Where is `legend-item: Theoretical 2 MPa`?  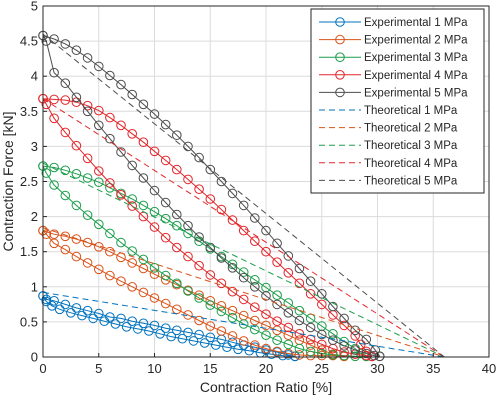
legend-item: Theoretical 2 MPa is located at coordinates (388, 129).